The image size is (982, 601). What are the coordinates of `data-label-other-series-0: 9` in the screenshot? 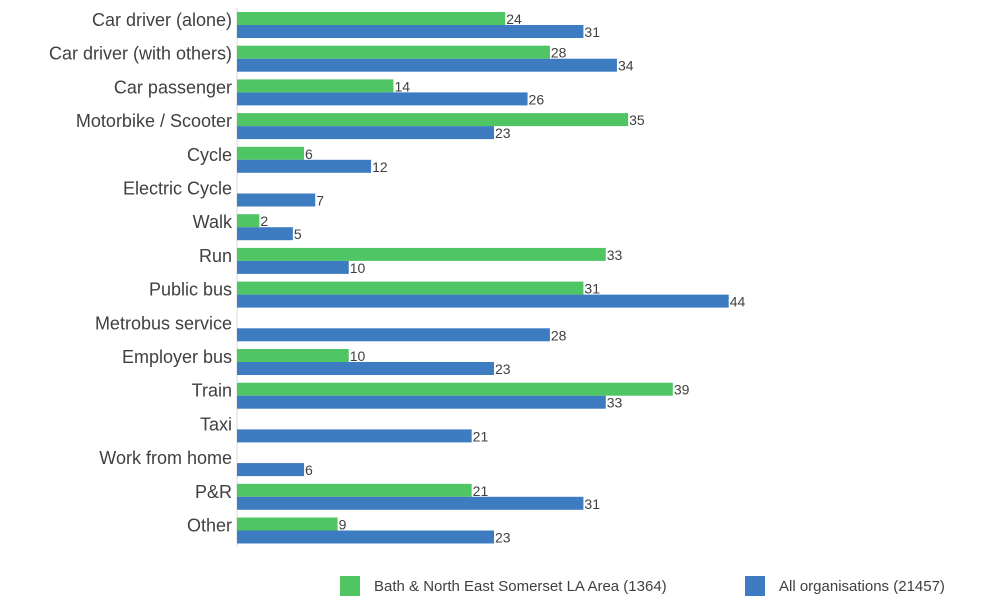 It's located at (343, 525).